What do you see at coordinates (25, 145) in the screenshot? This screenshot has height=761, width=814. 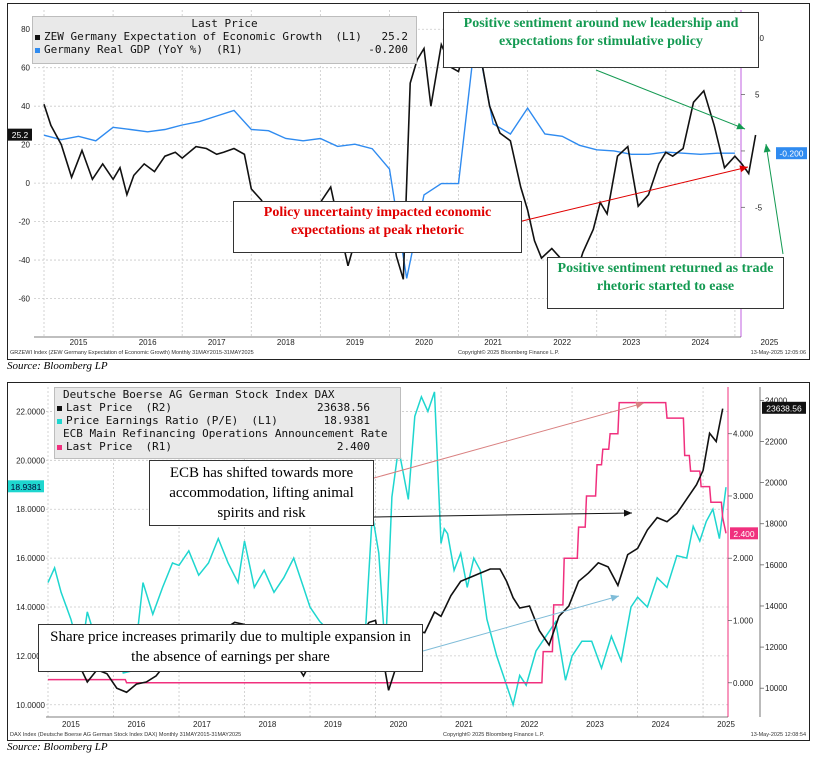 I see `y-left-tick-label: 20` at bounding box center [25, 145].